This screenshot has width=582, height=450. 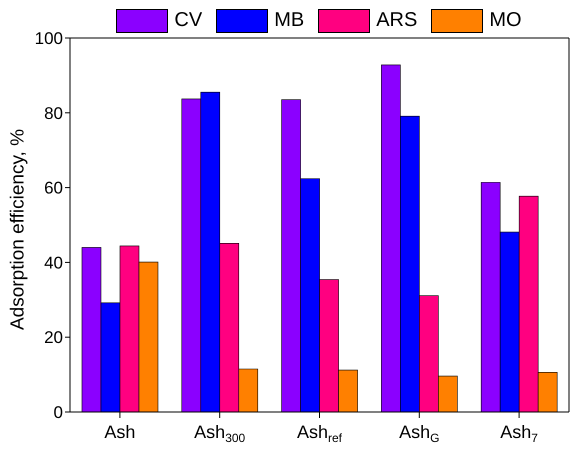 I want to click on x-tick-label: Ash$_{ref}$, so click(x=319, y=433).